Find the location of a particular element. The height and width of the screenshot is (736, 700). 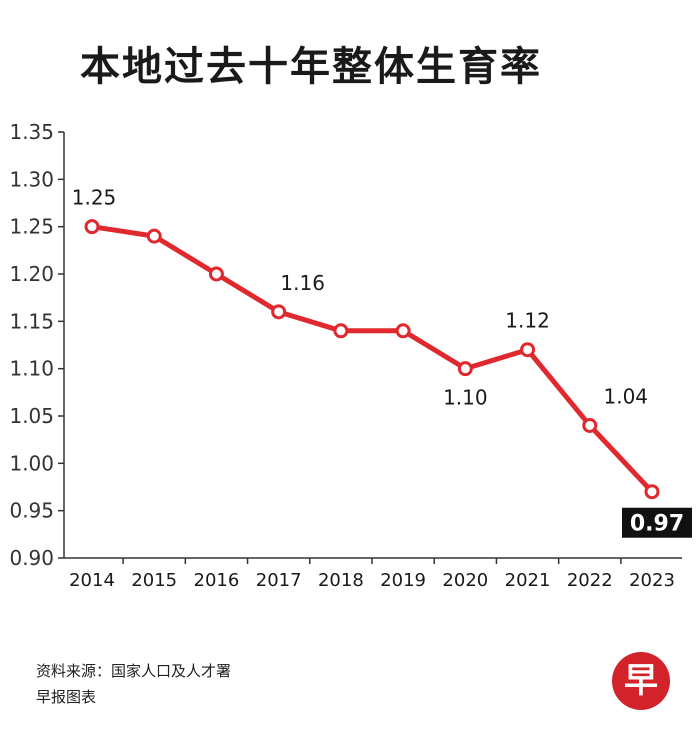

x-tick-label: 2021 is located at coordinates (528, 580).